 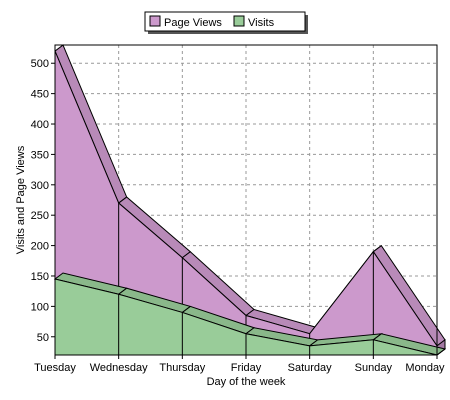 I want to click on x-tick-label: Saturday, so click(x=310, y=368).